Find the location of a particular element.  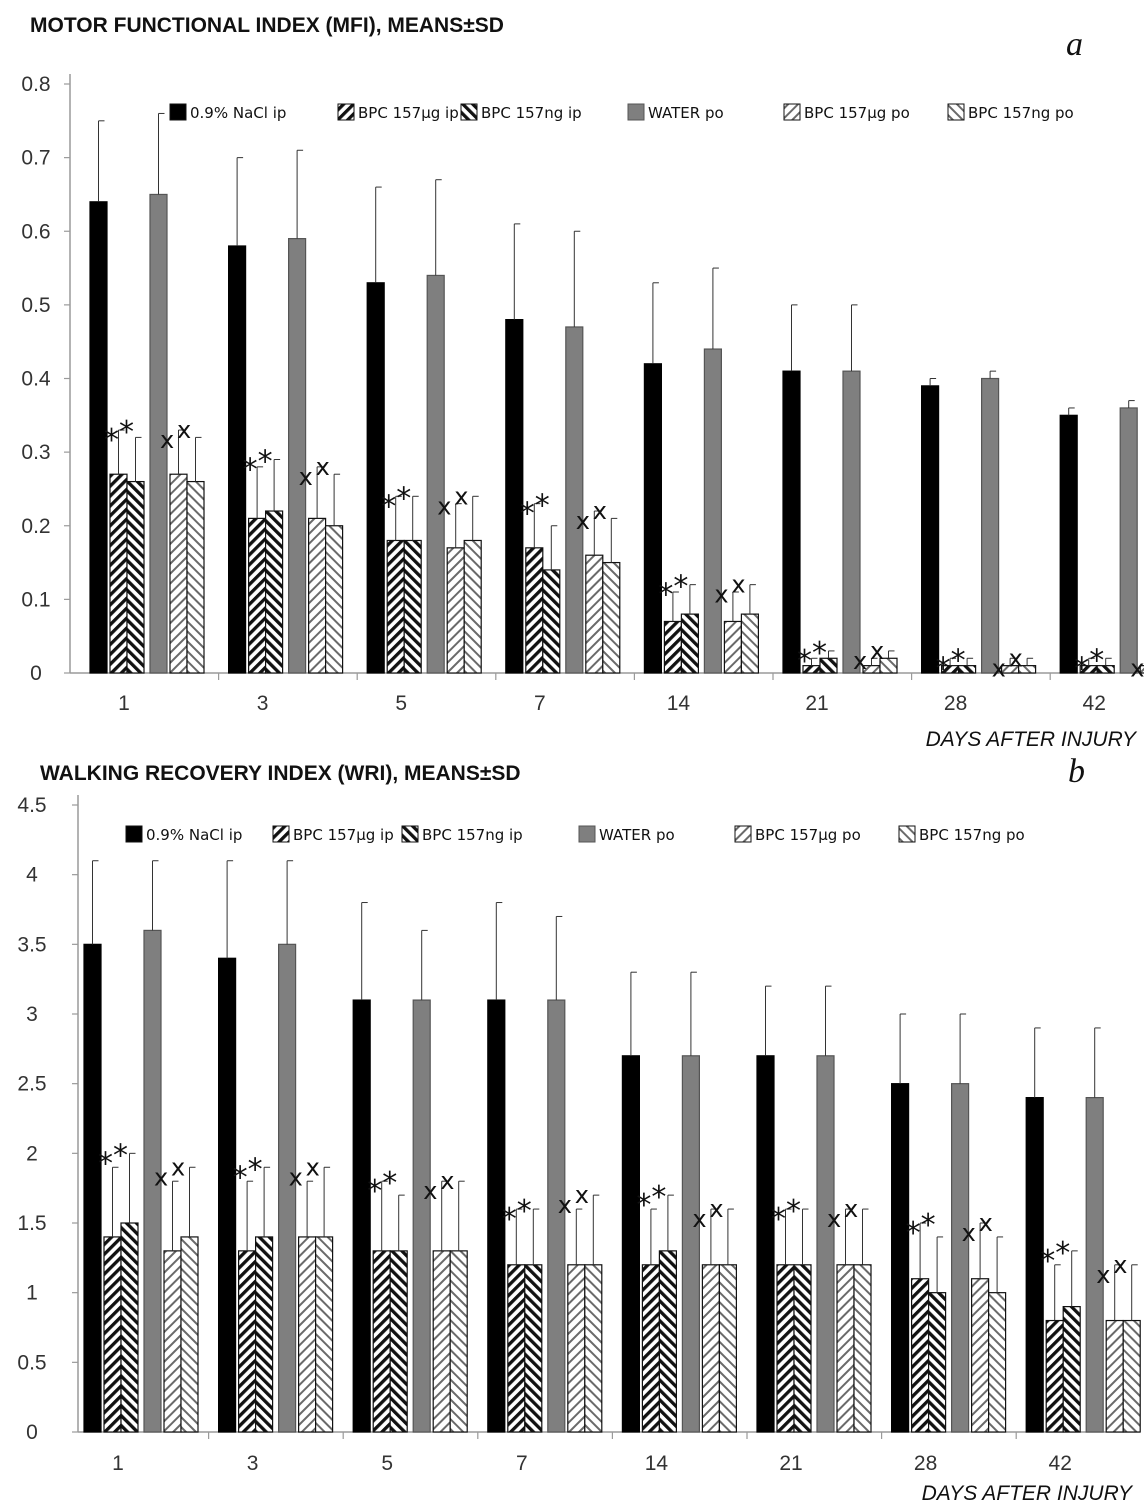

y-tick-label: 0.1 is located at coordinates (35, 599).